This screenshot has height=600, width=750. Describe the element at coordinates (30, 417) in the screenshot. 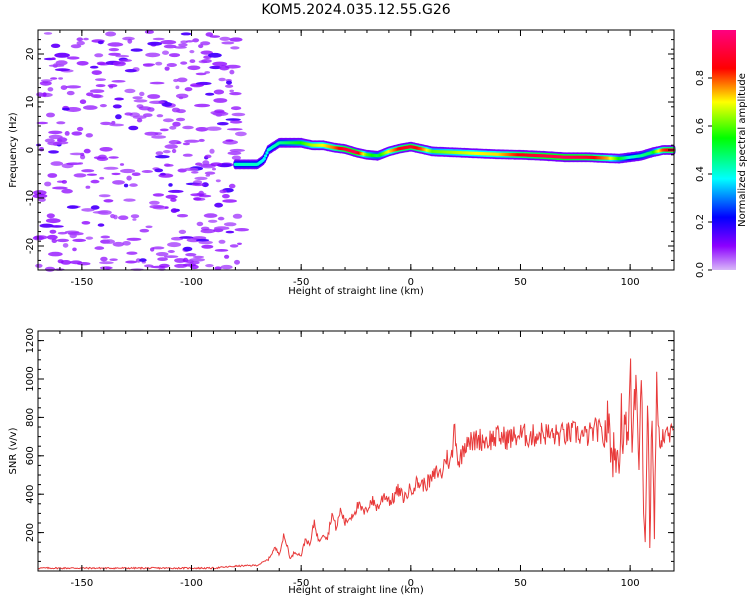

I see `y-tick-label: 800` at that location.